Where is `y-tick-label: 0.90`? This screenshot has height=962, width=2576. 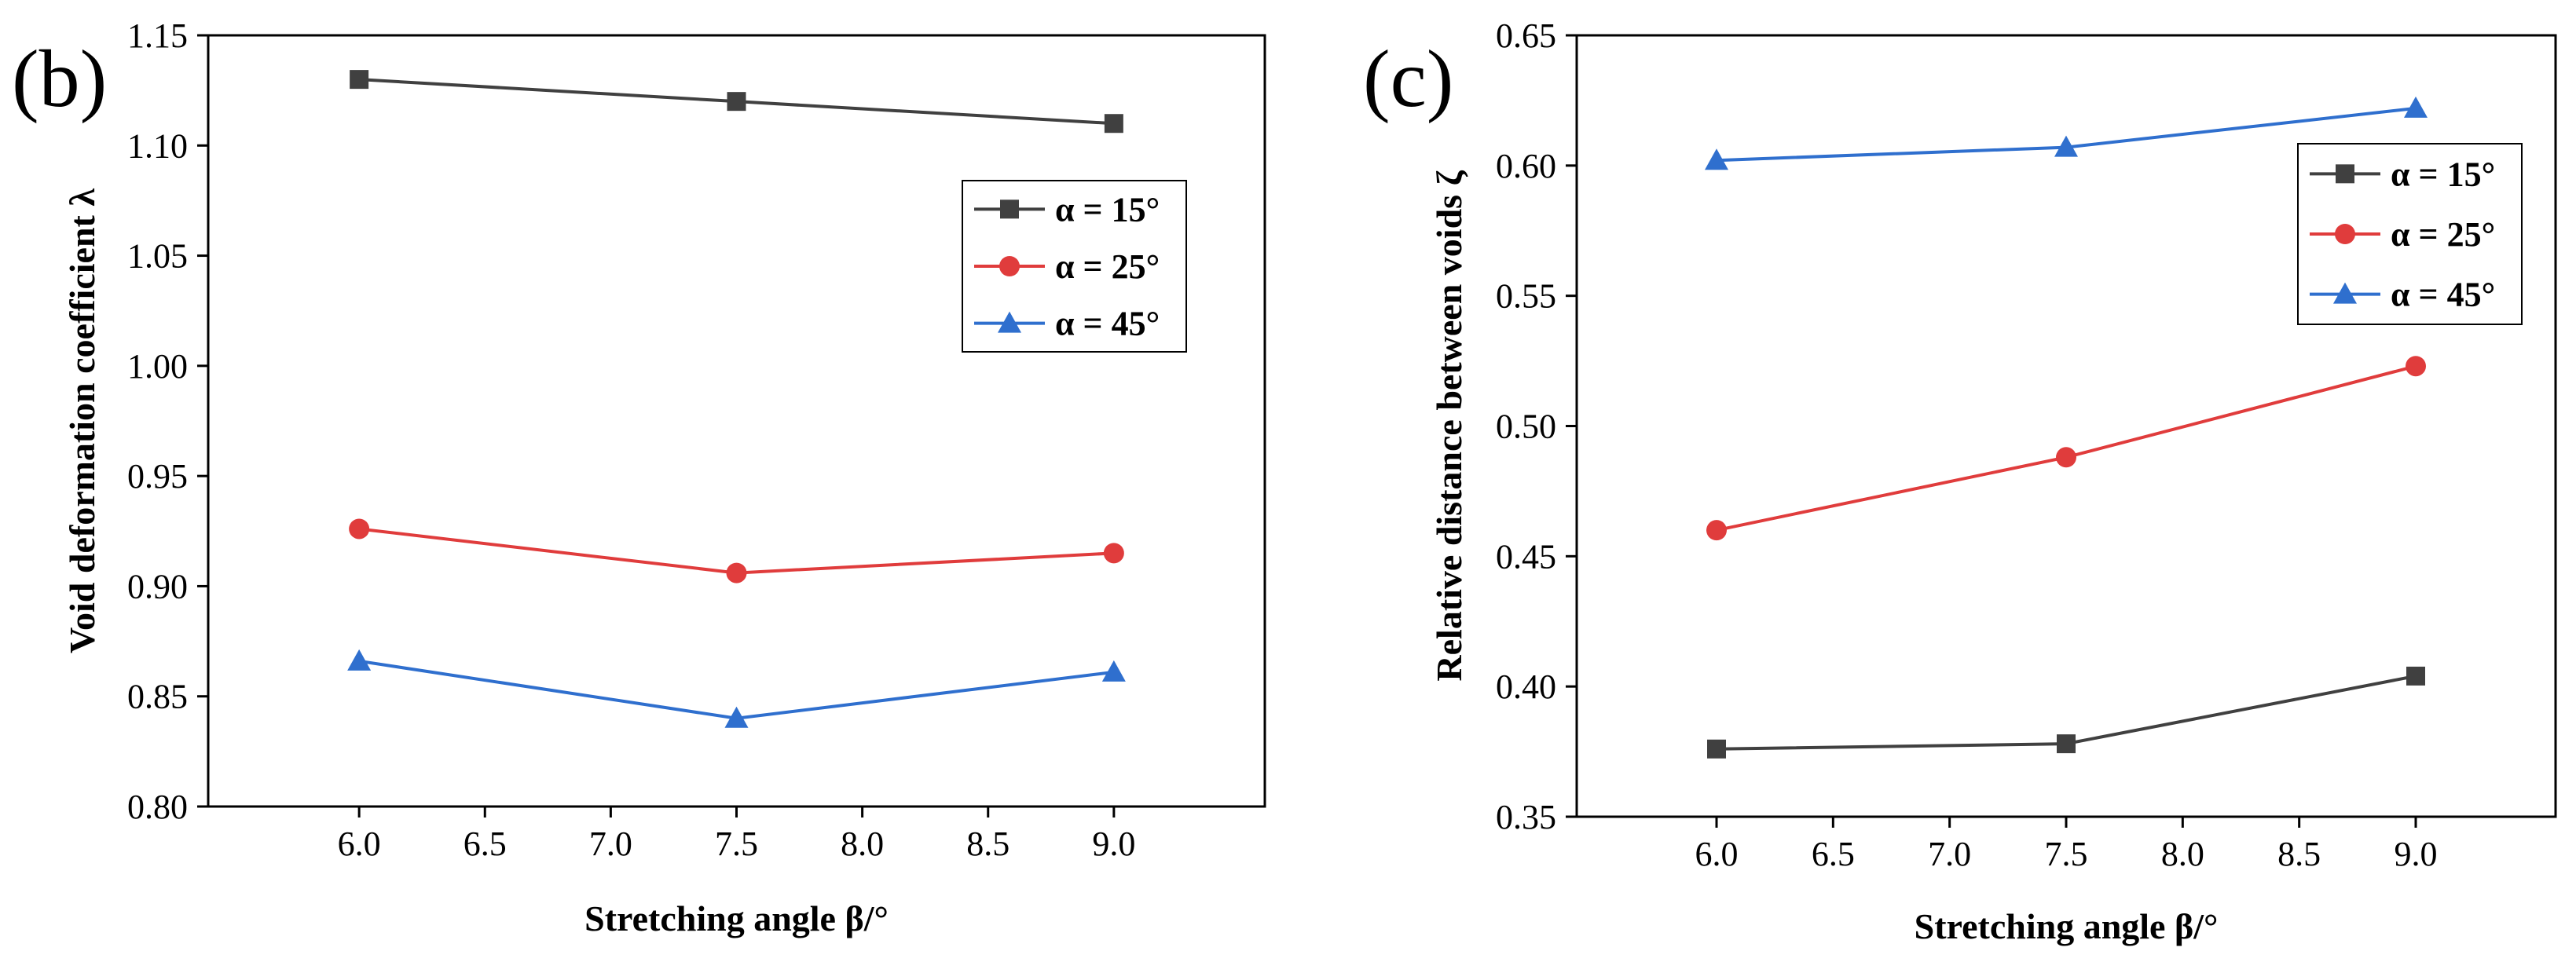
y-tick-label: 0.90 is located at coordinates (157, 586).